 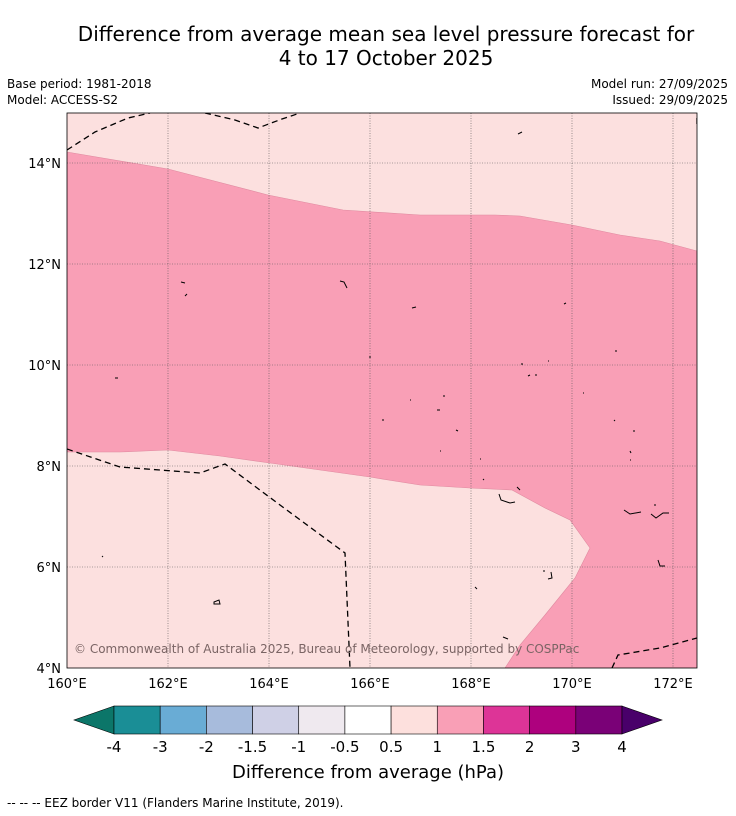 I want to click on colorbar-label: Difference from average (hPa), so click(x=368, y=772).